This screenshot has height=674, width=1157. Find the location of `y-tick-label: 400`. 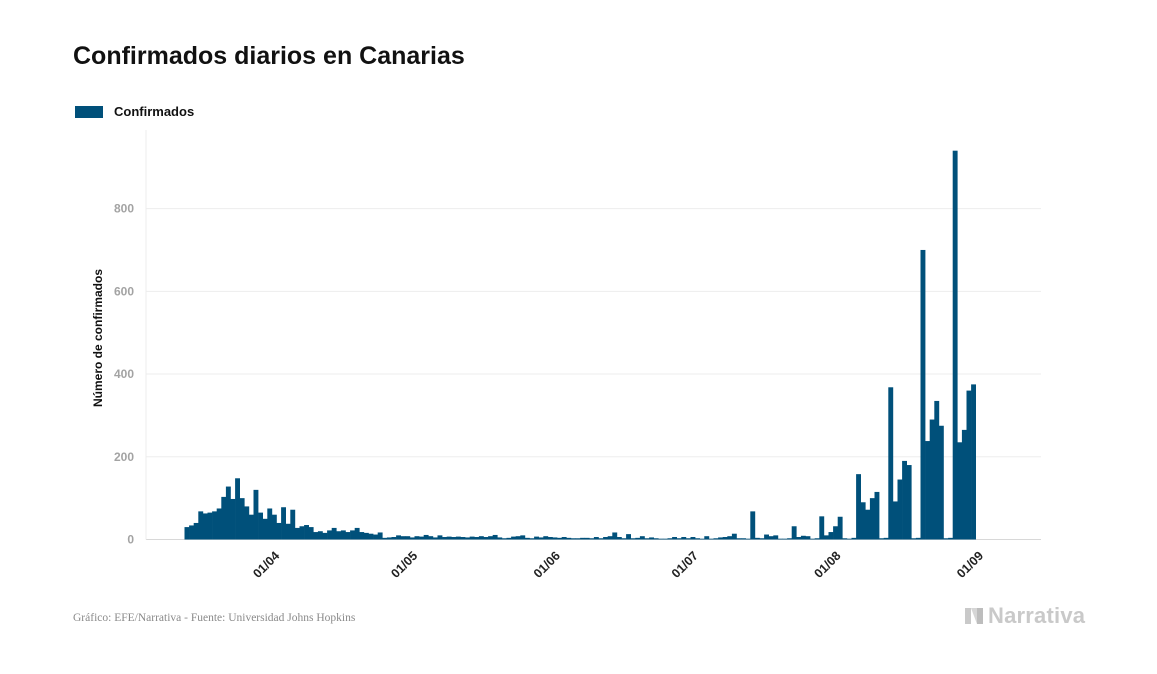

y-tick-label: 400 is located at coordinates (124, 374).